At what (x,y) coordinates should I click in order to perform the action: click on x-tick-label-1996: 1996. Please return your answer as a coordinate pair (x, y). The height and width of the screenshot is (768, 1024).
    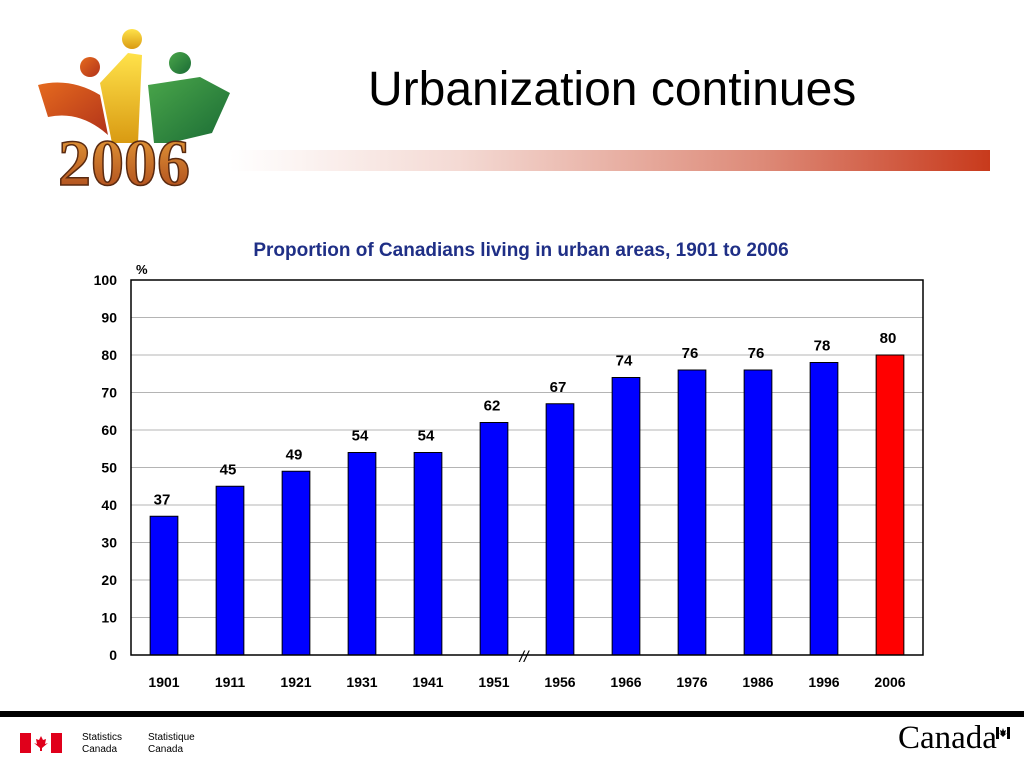
    Looking at the image, I should click on (823, 682).